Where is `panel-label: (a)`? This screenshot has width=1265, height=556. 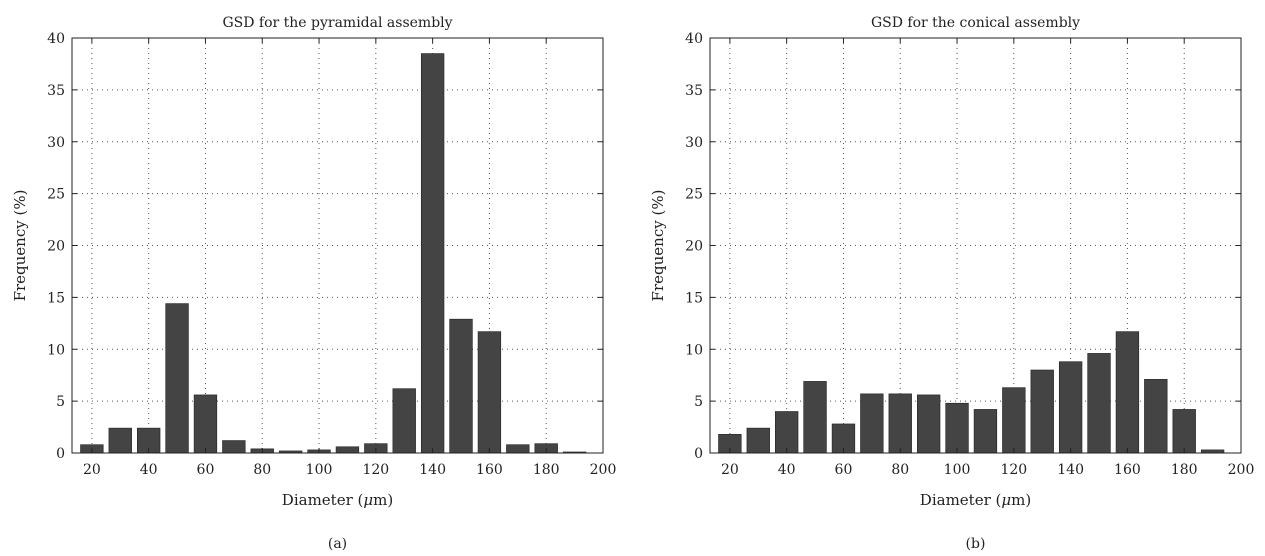 panel-label: (a) is located at coordinates (337, 544).